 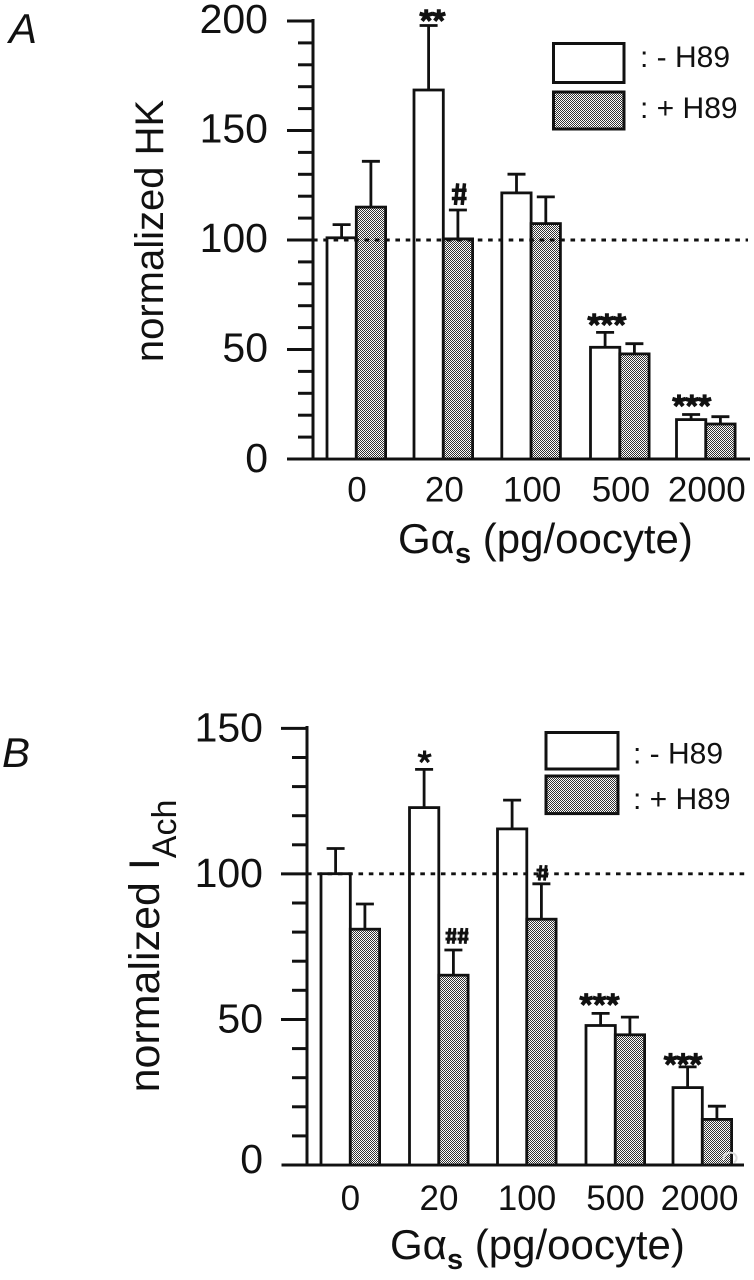 What do you see at coordinates (16, 752) in the screenshot?
I see `svg-text: B` at bounding box center [16, 752].